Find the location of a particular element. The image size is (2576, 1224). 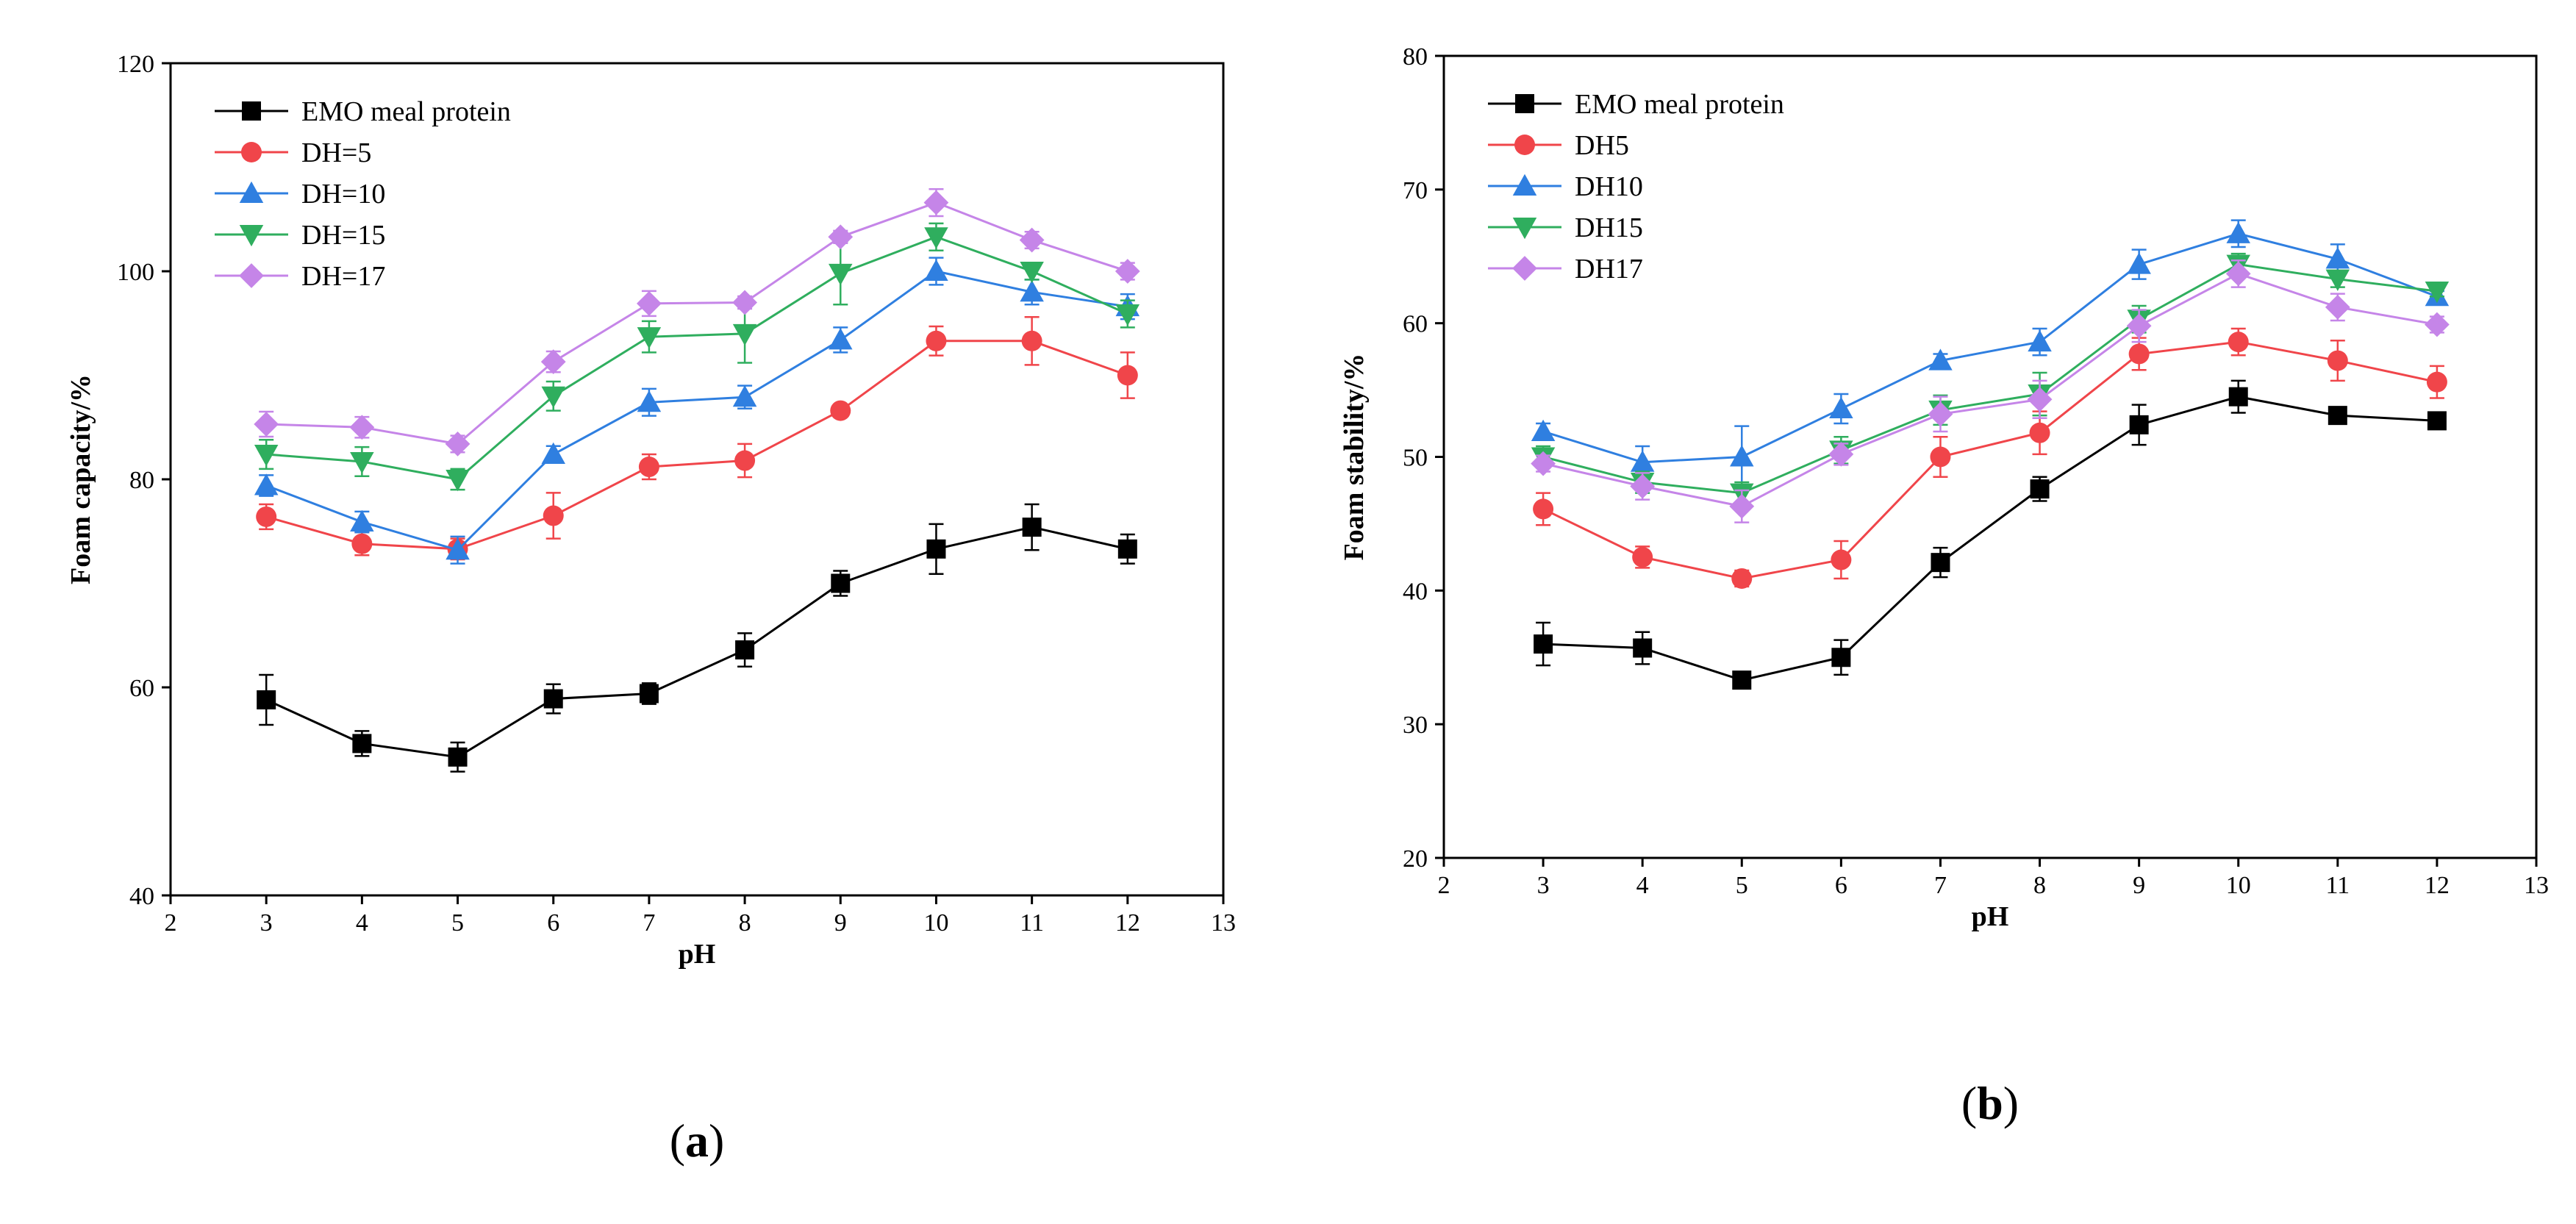

panel-b-legend-label: EMO meal protein is located at coordinates (1680, 105).